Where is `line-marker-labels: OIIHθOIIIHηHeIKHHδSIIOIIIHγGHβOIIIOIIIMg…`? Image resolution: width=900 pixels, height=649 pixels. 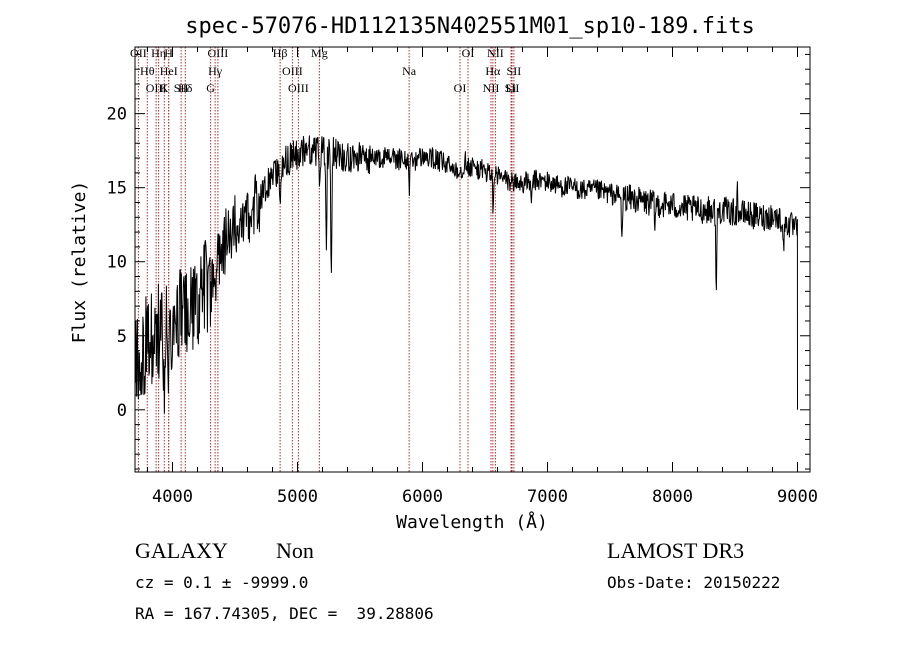
line-marker-labels: OIIHθOIIIHηHeIKHHδSIIOIIIHγGHβOIIIOIIIMg… is located at coordinates (325, 70).